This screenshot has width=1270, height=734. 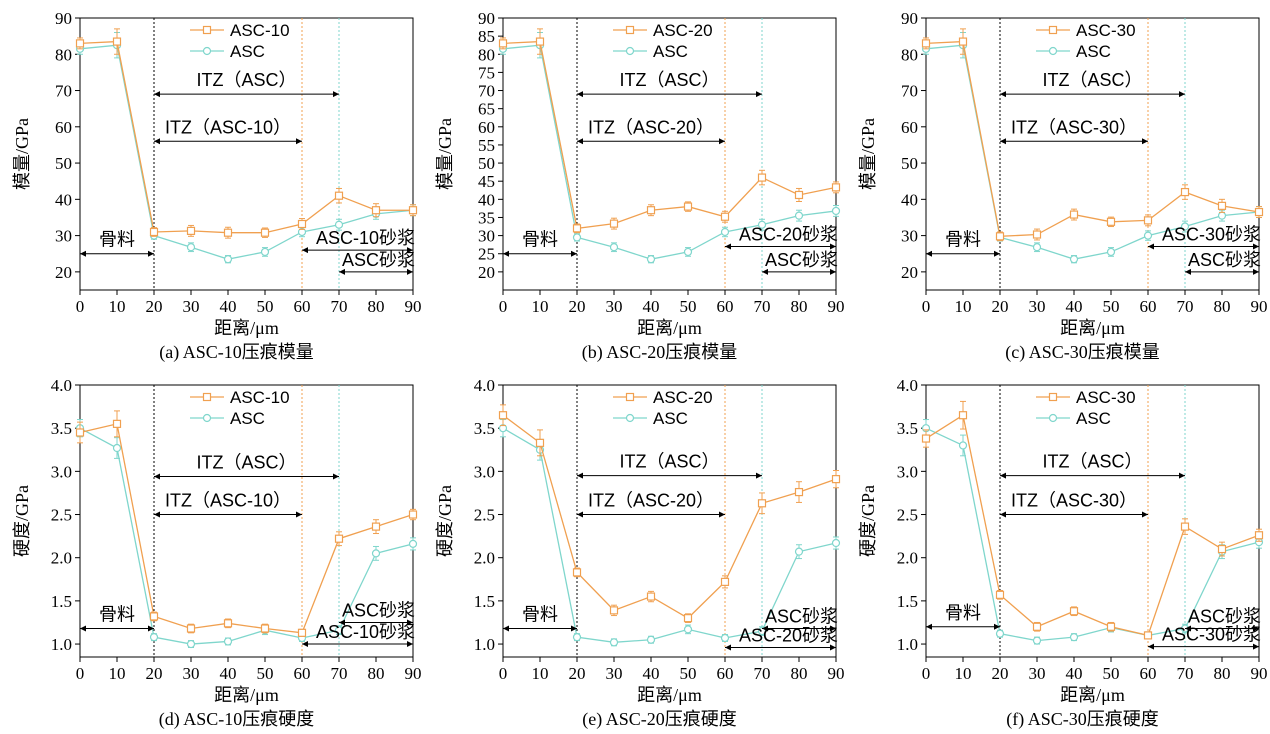 I want to click on mortar-modified-label: ASC-10砂浆, so click(x=365, y=632).